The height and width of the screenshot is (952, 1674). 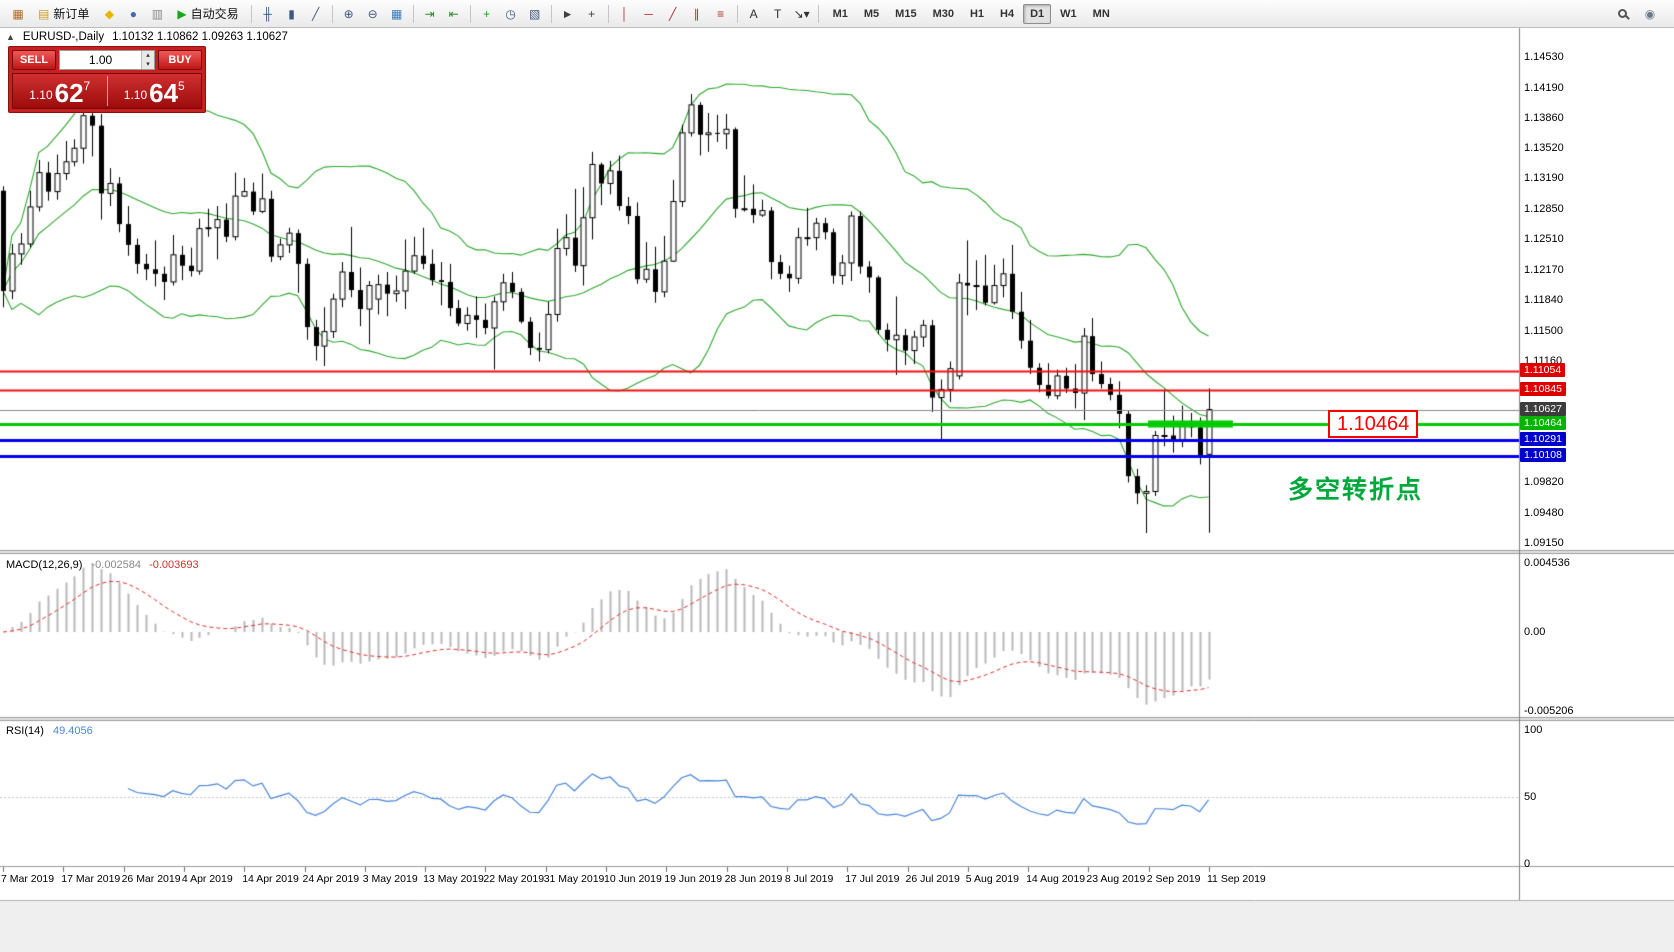 I want to click on experts-icon: ●, so click(x=133, y=13).